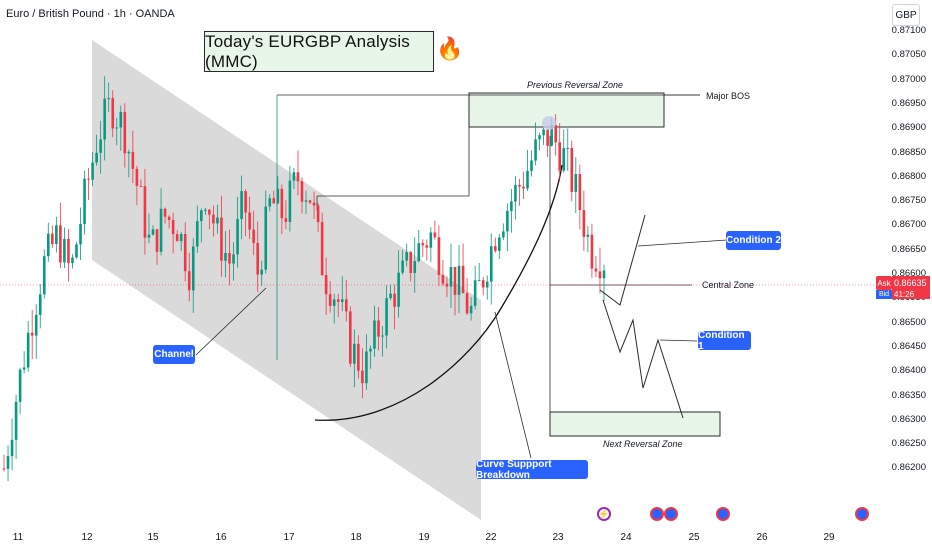  What do you see at coordinates (908, 322) in the screenshot?
I see `price-tick-label: 0.86500` at bounding box center [908, 322].